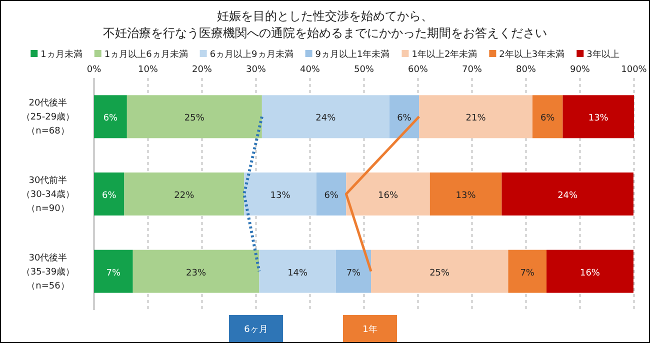 The image size is (650, 343). What do you see at coordinates (48, 272) in the screenshot?
I see `y-tick-label: 30代後半（35-39歳）（n=56）` at bounding box center [48, 272].